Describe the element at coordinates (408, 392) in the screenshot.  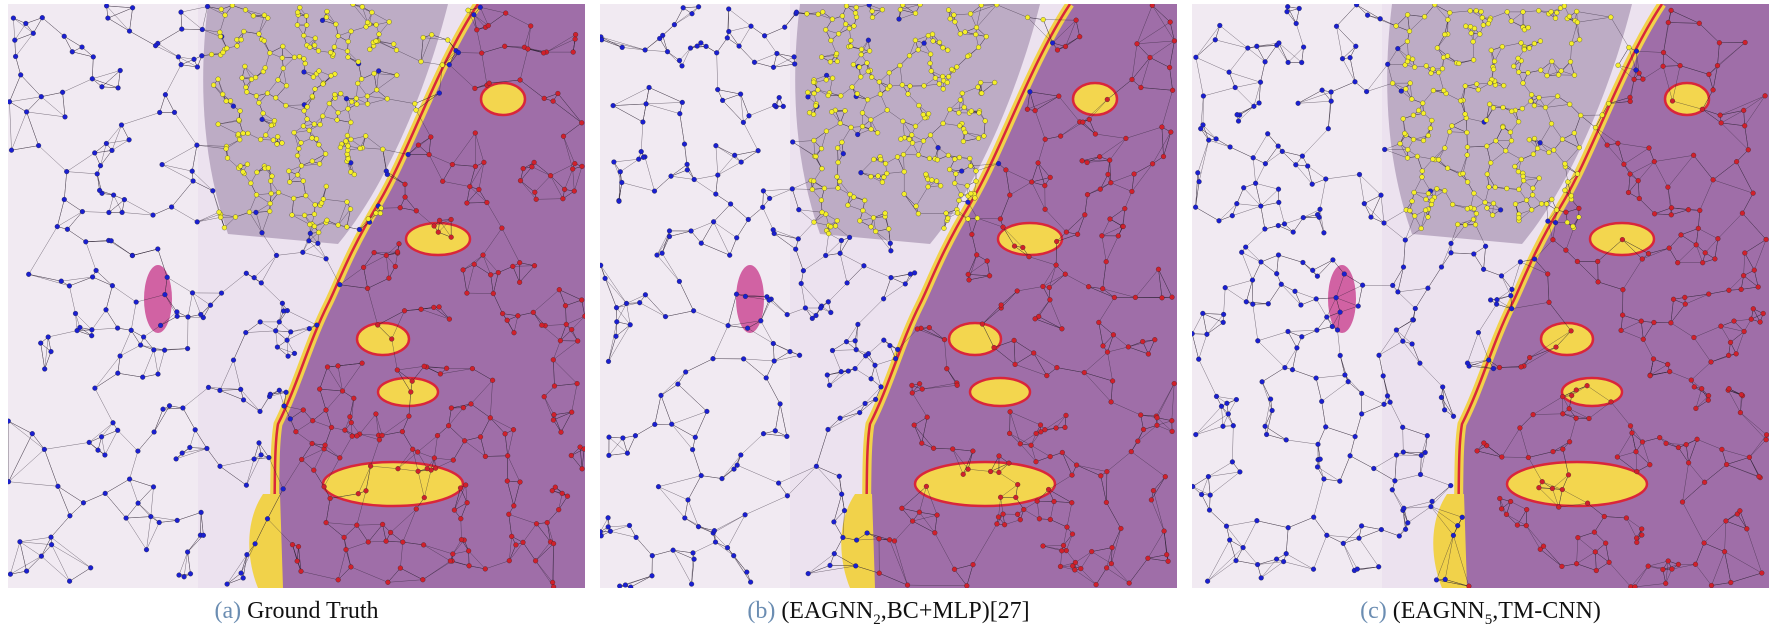
I see `gland` at that location.